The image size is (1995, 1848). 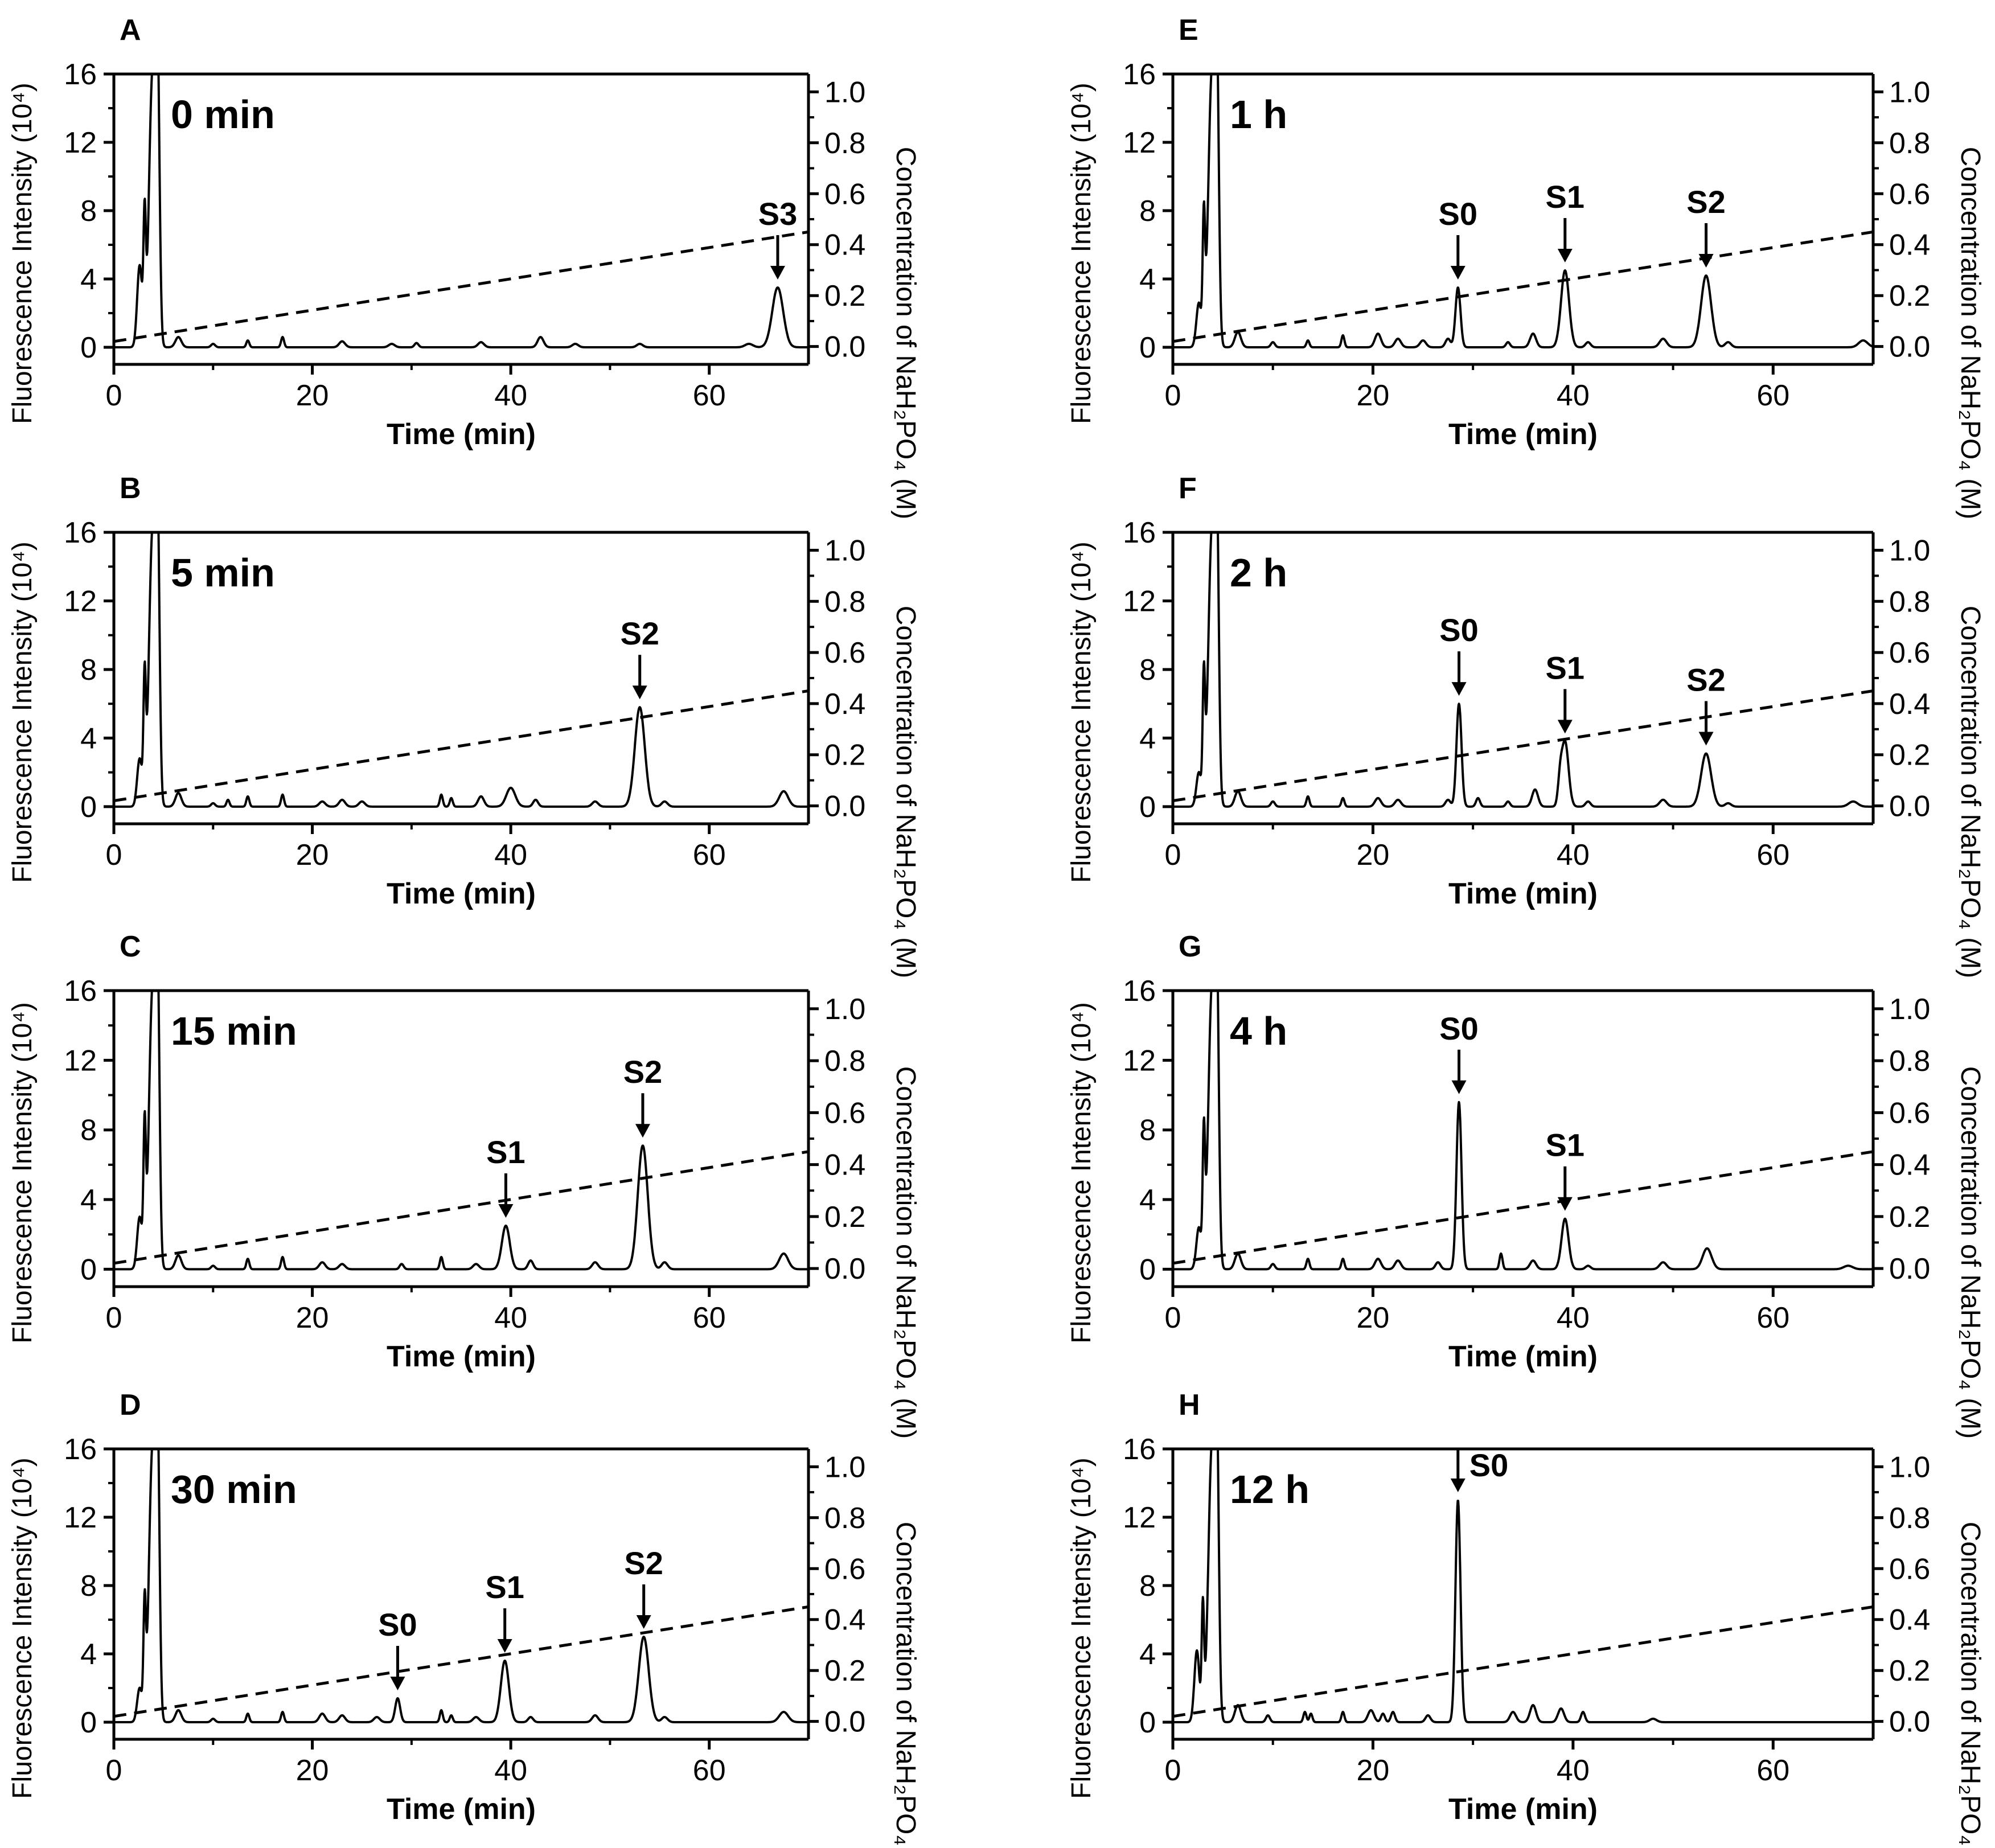 I want to click on time-label: 2 h, so click(x=1258, y=573).